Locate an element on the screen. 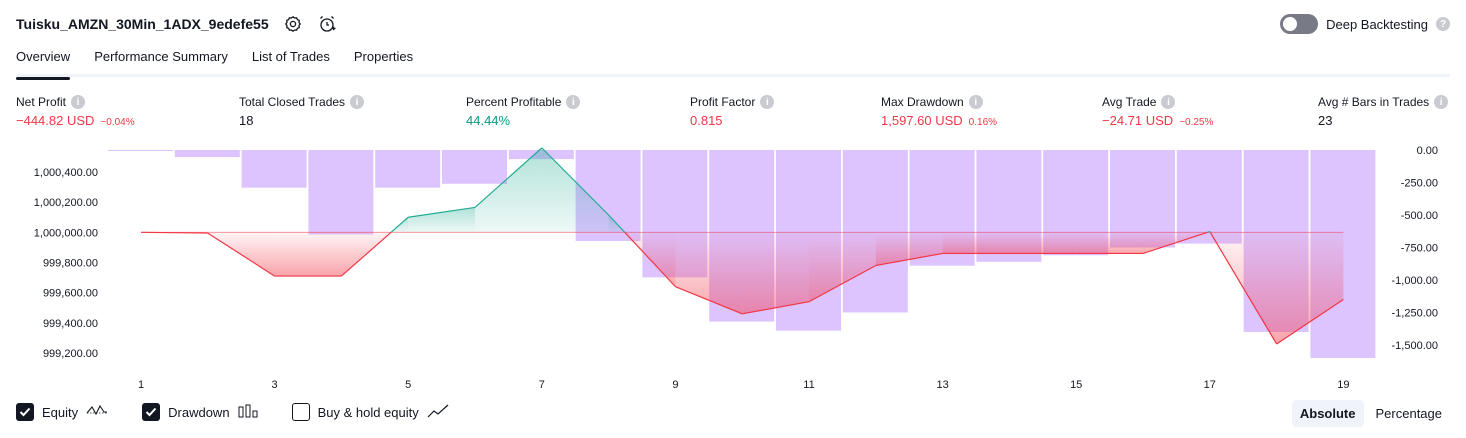  deep-backtesting-toggle is located at coordinates (1299, 24).